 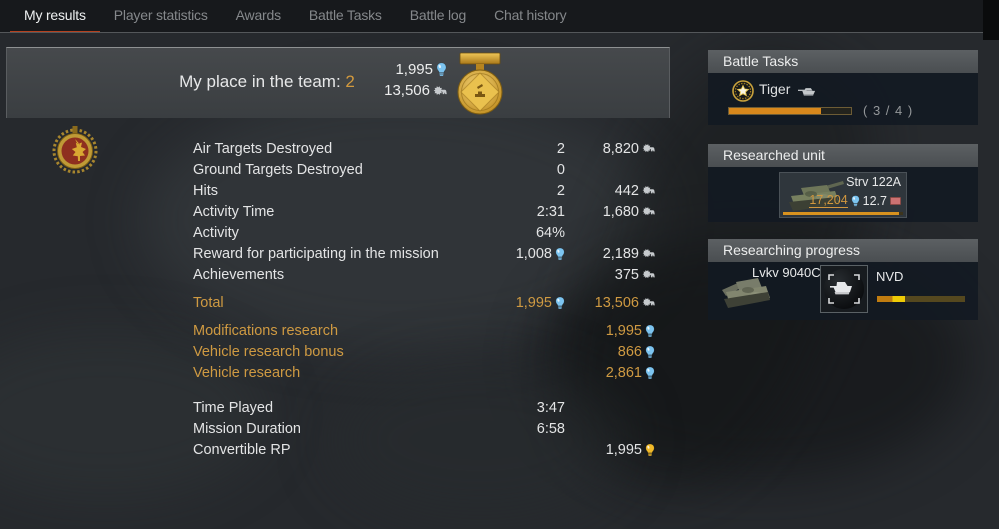 I want to click on researched-unit-br: 12.7, so click(x=874, y=200).